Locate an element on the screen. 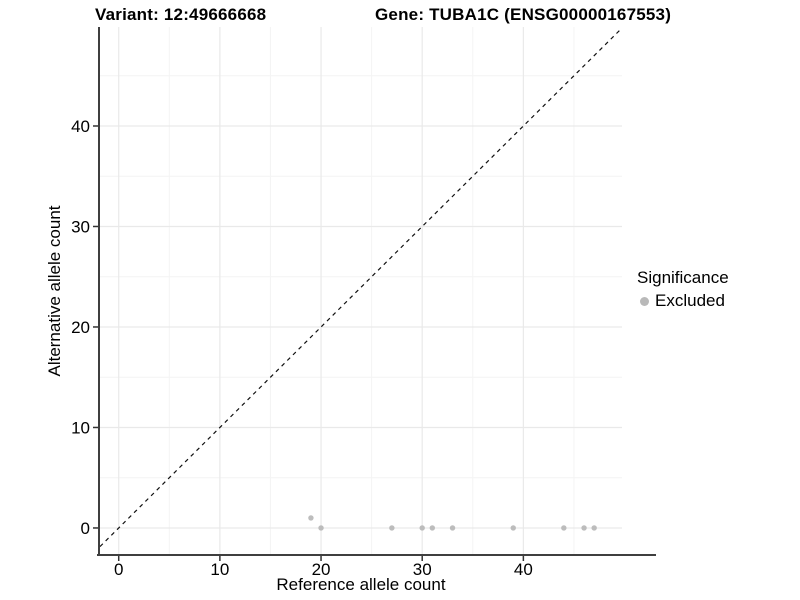 Image resolution: width=800 pixels, height=600 pixels. y-tick-label: 40 is located at coordinates (80, 126).